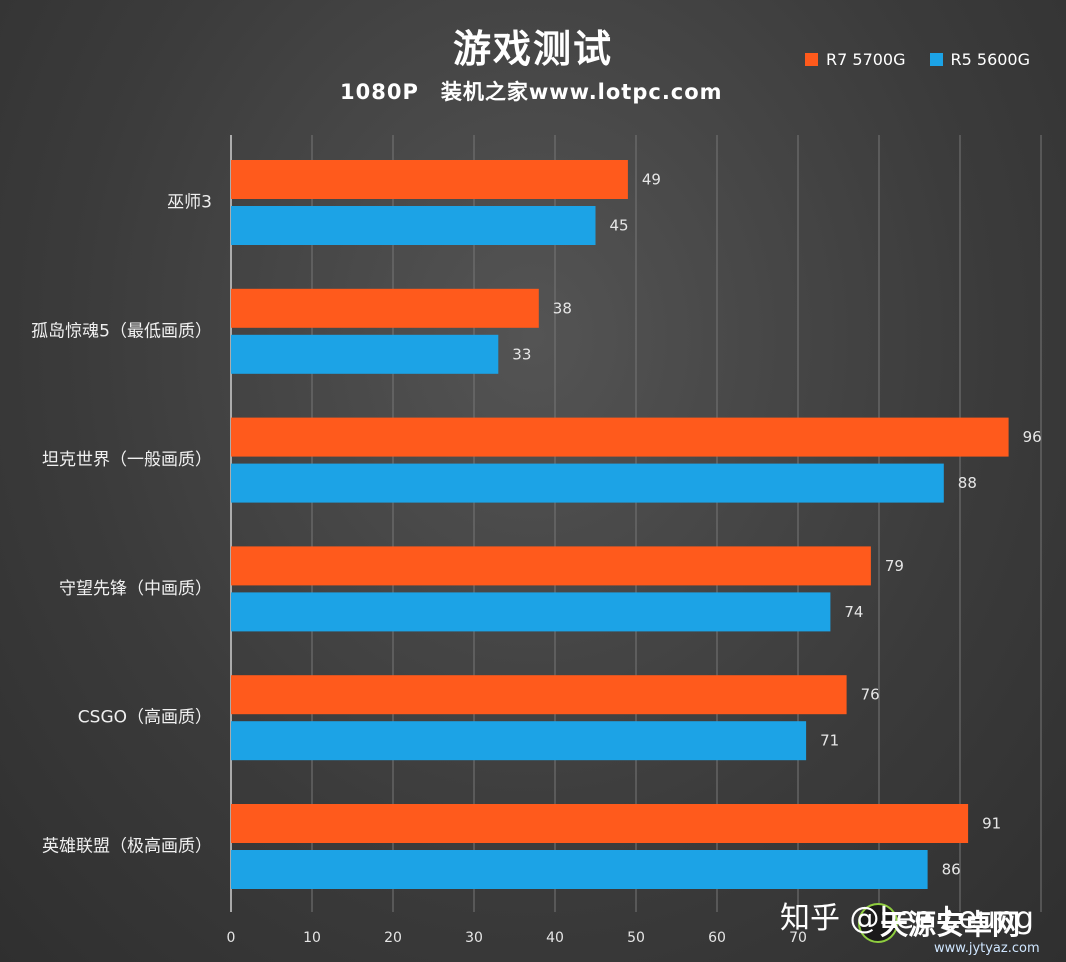  I want to click on x-tick-label: 10, so click(312, 938).